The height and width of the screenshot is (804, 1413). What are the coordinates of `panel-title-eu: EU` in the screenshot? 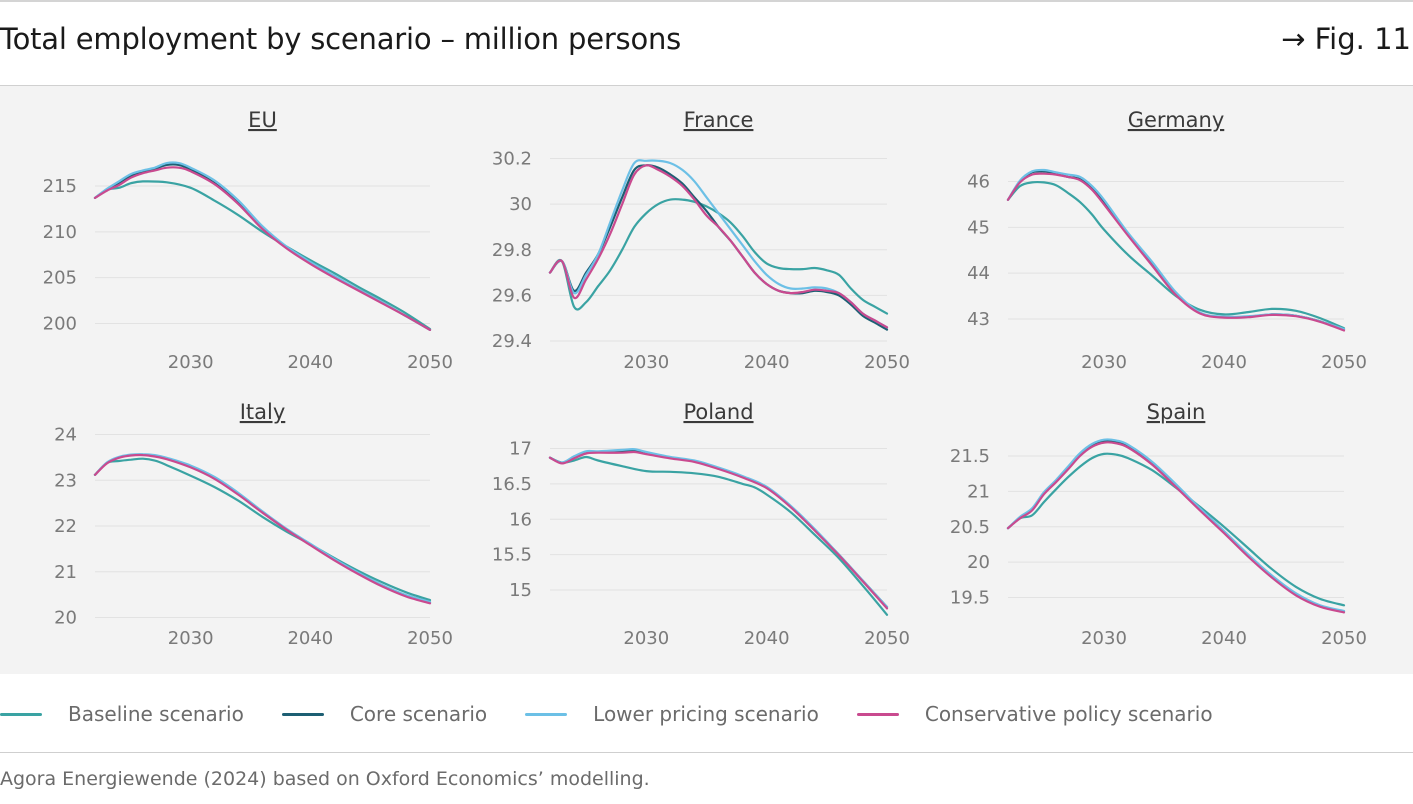 It's located at (262, 120).